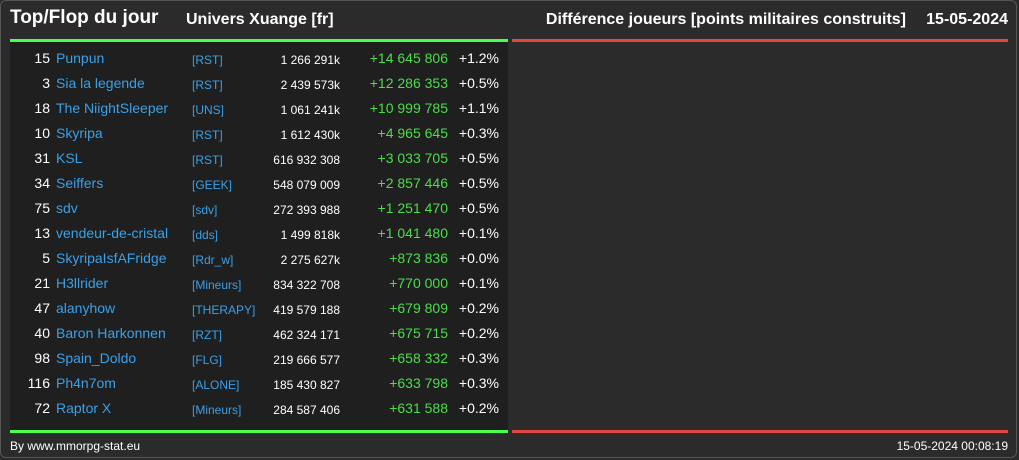 This screenshot has width=1019, height=460. What do you see at coordinates (306, 310) in the screenshot?
I see `player-points: 419 579 188` at bounding box center [306, 310].